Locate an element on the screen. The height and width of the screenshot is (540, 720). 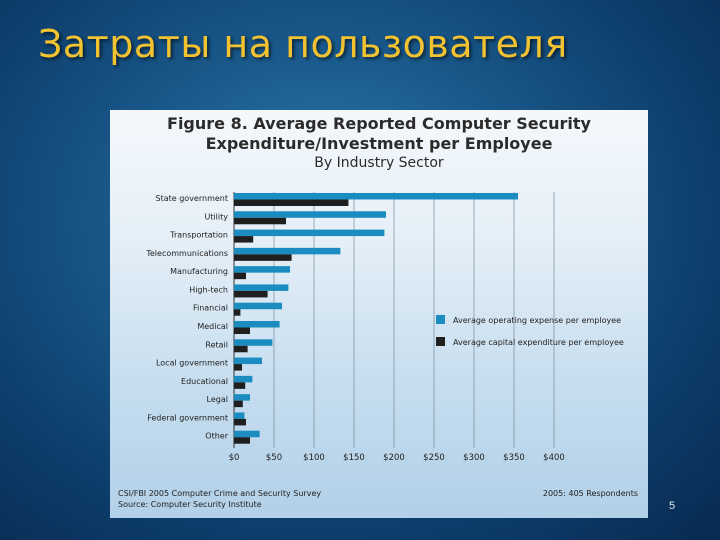
legend-label: Average capital expenditure per employee is located at coordinates (538, 342).